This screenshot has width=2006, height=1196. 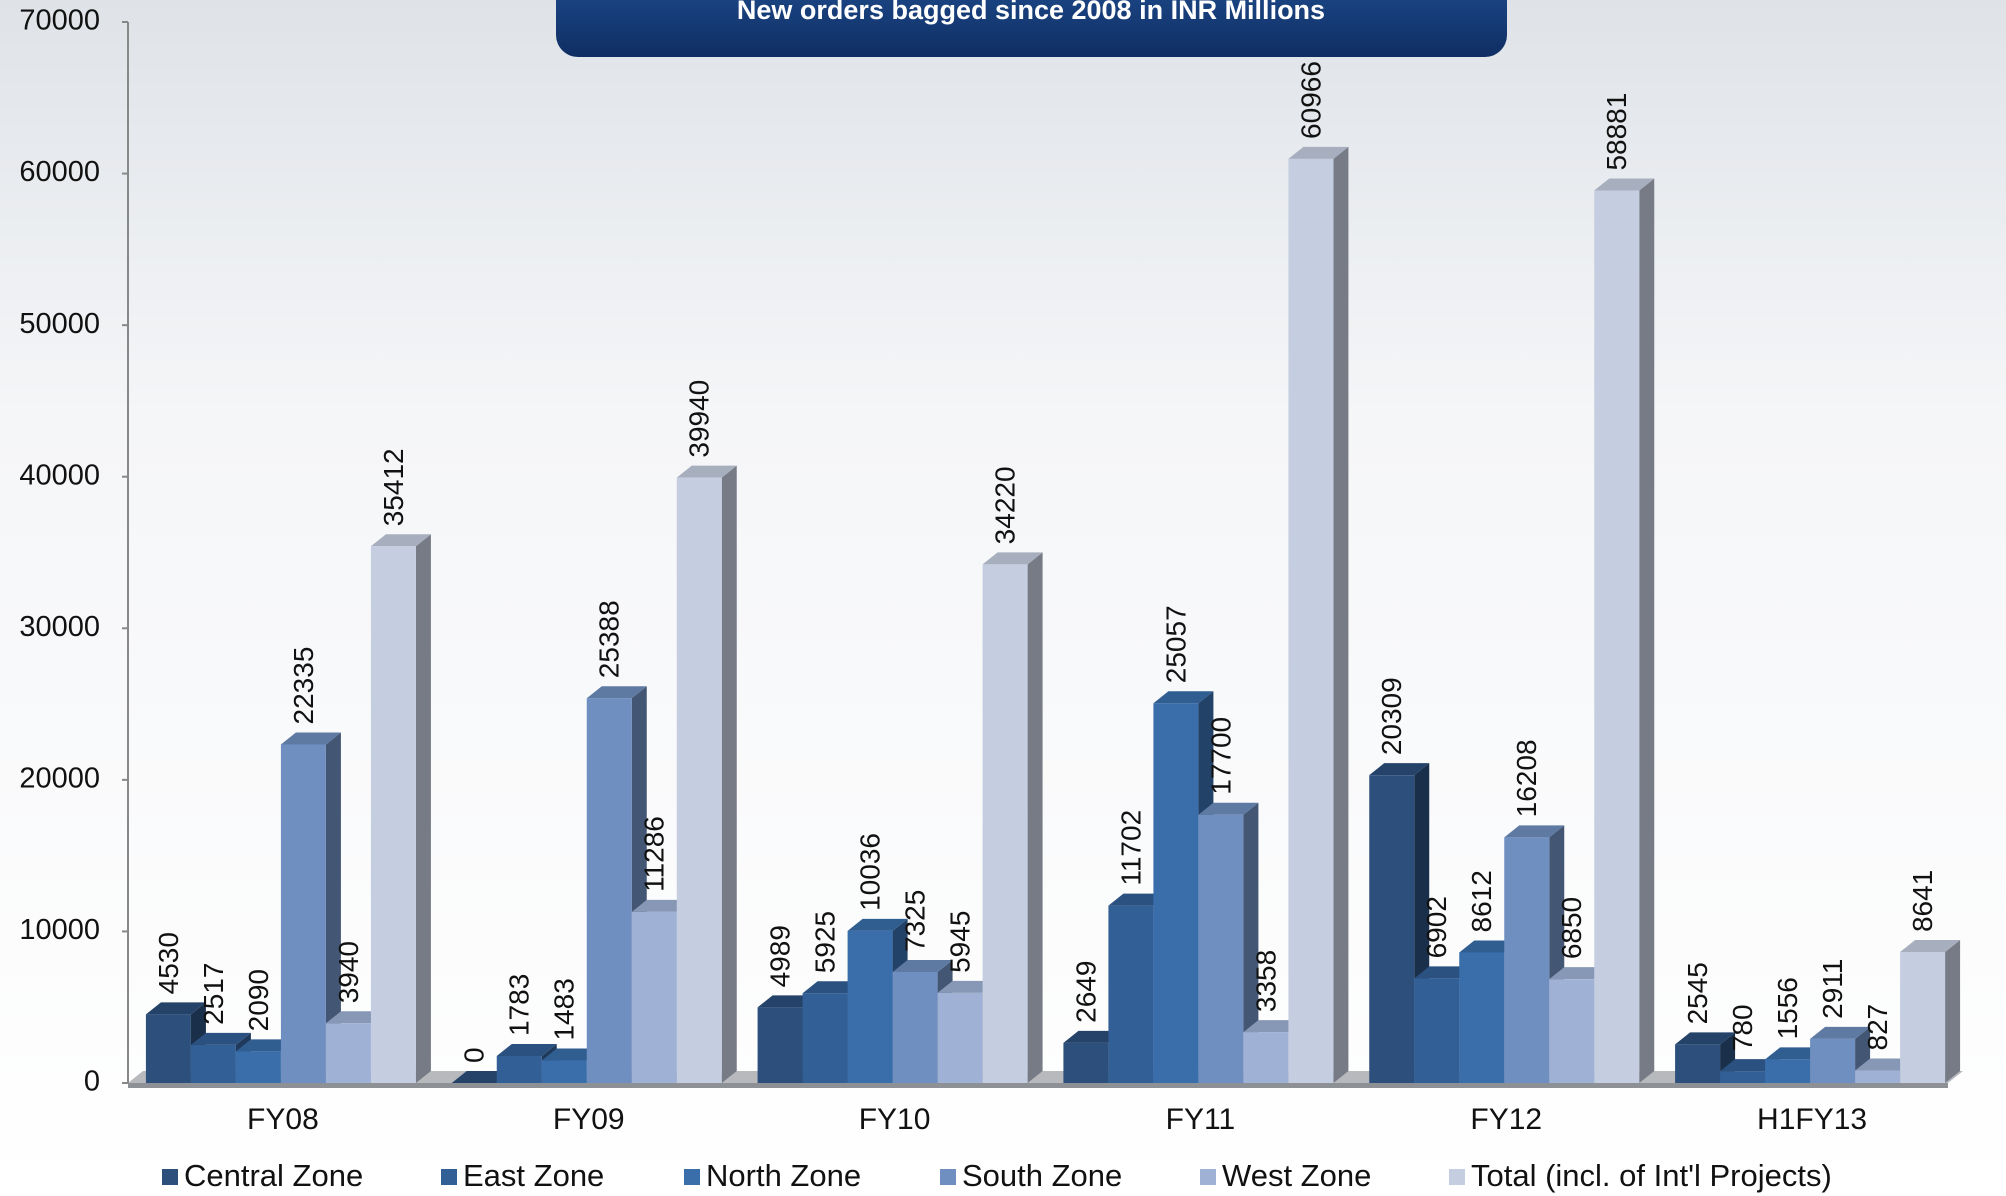 I want to click on value-label: 5945, so click(x=959, y=942).